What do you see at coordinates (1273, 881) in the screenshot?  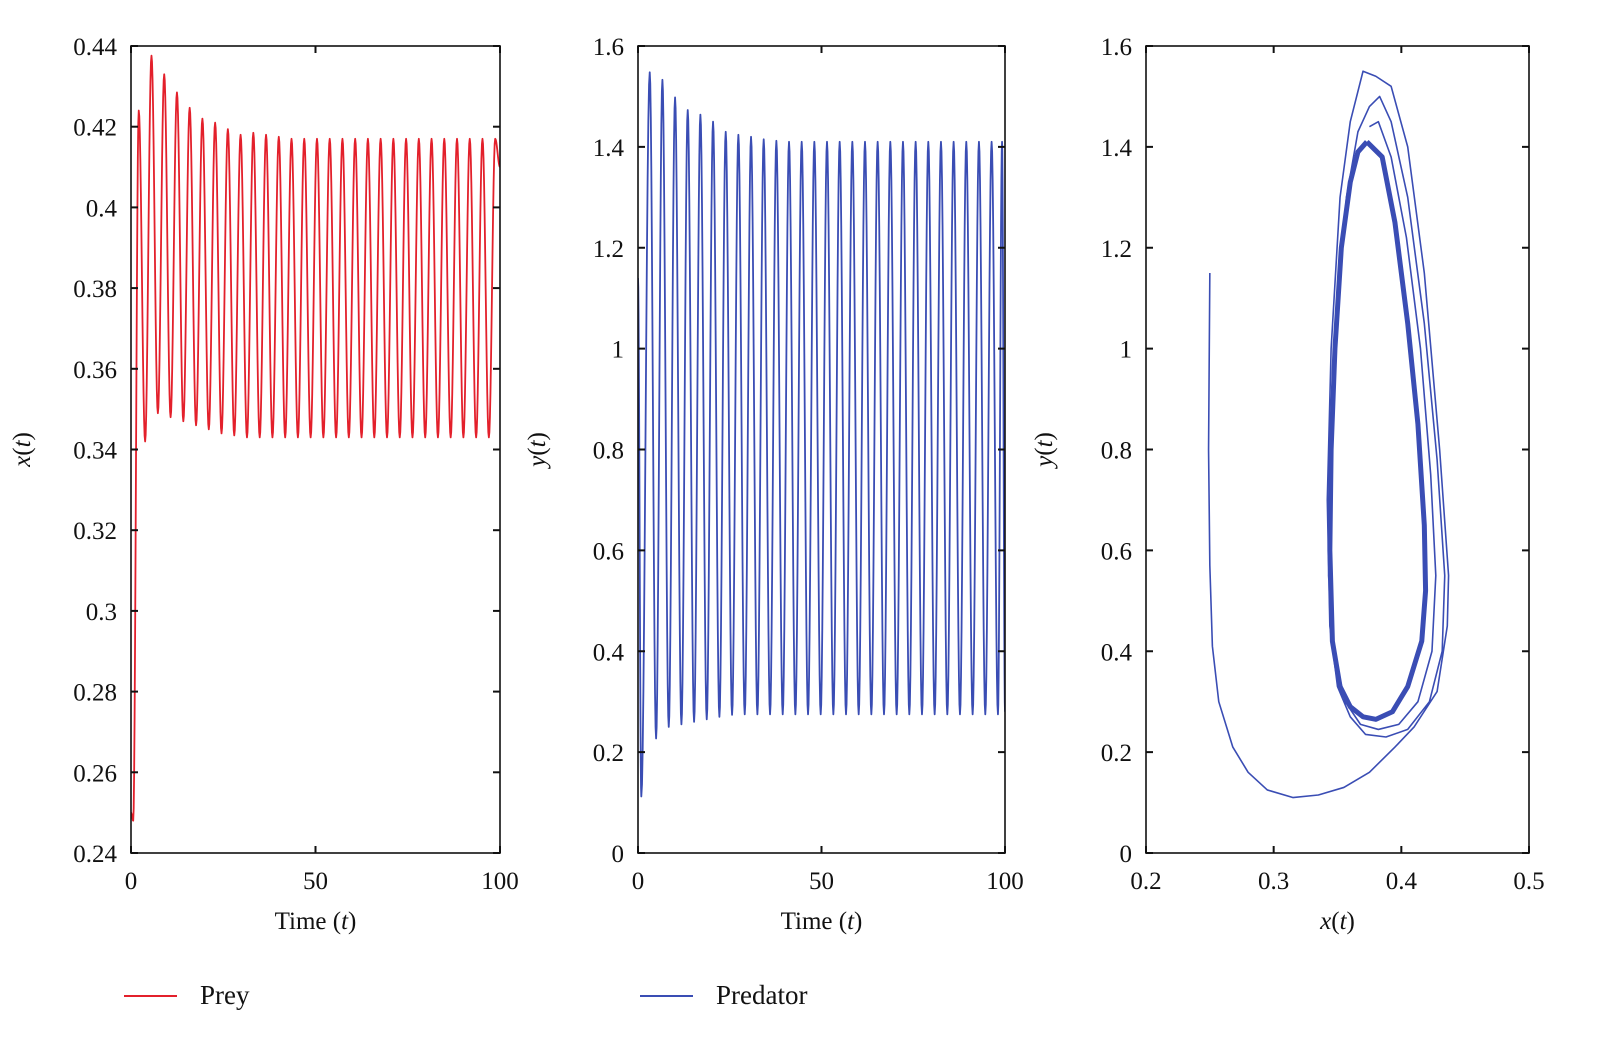 I see `x-tick-label: 0.3` at bounding box center [1273, 881].